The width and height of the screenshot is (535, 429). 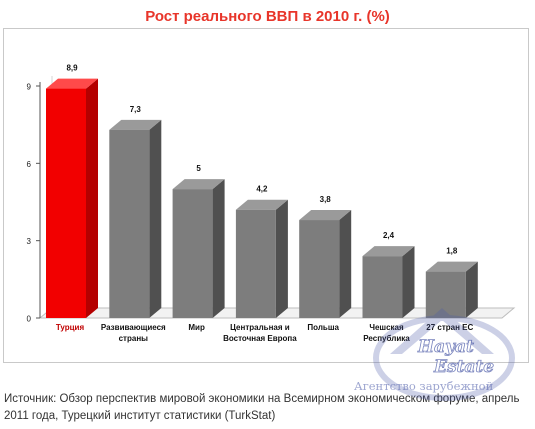 I want to click on x-tick-label: Польша, so click(x=323, y=327).